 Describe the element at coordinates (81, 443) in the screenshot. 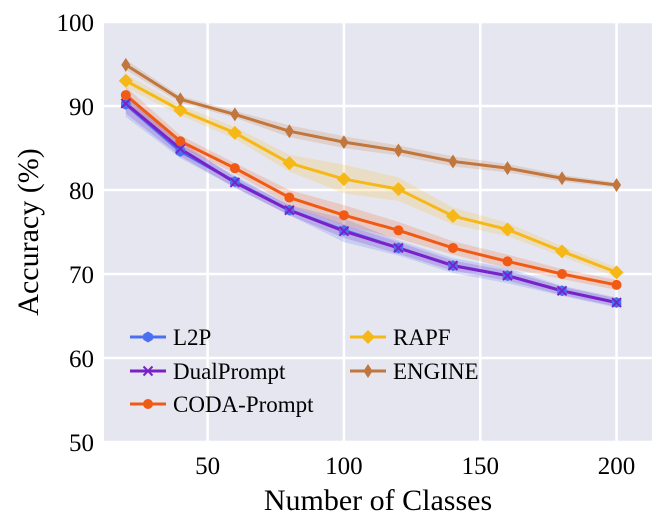

I see `y-tick-label: 50` at that location.